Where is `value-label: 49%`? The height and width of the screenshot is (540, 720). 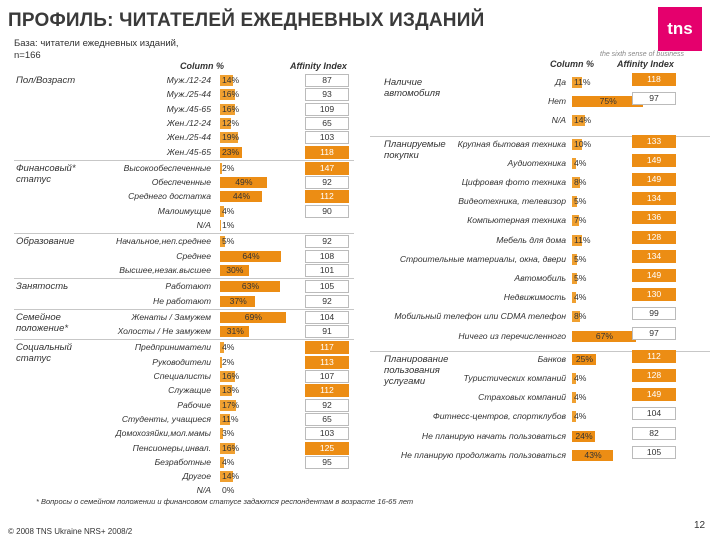 value-label: 49% is located at coordinates (244, 182).